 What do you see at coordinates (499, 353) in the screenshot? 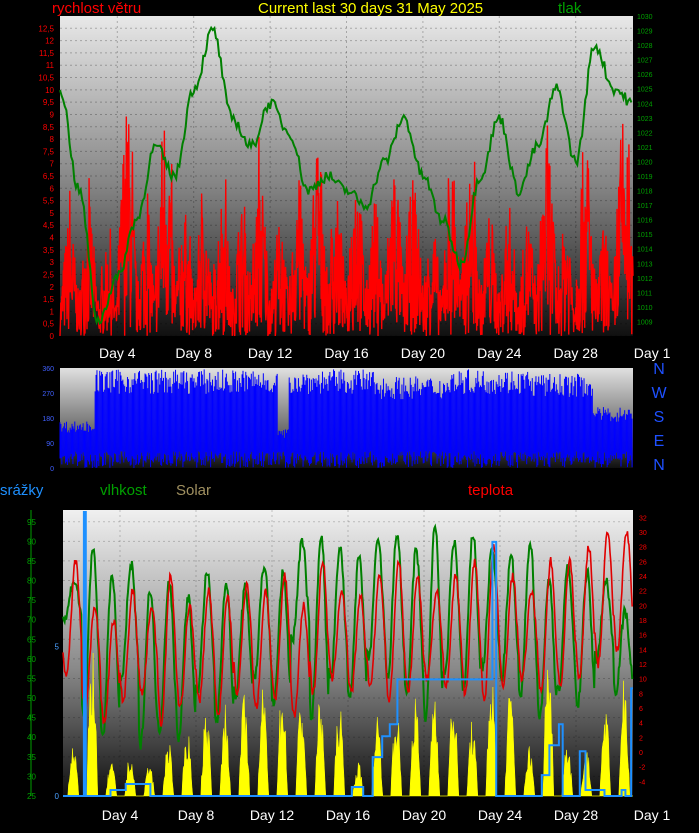
I see `x-tick-label: Day 24` at bounding box center [499, 353].